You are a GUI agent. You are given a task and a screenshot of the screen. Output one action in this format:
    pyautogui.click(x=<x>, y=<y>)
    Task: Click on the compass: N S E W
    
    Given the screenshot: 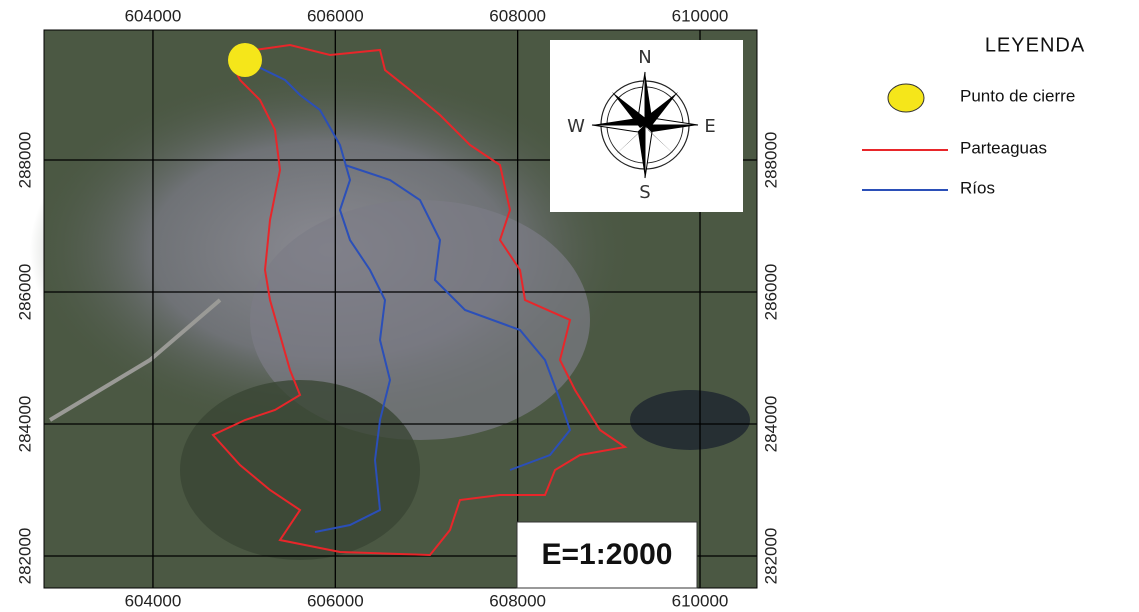 What is the action you would take?
    pyautogui.click(x=646, y=126)
    